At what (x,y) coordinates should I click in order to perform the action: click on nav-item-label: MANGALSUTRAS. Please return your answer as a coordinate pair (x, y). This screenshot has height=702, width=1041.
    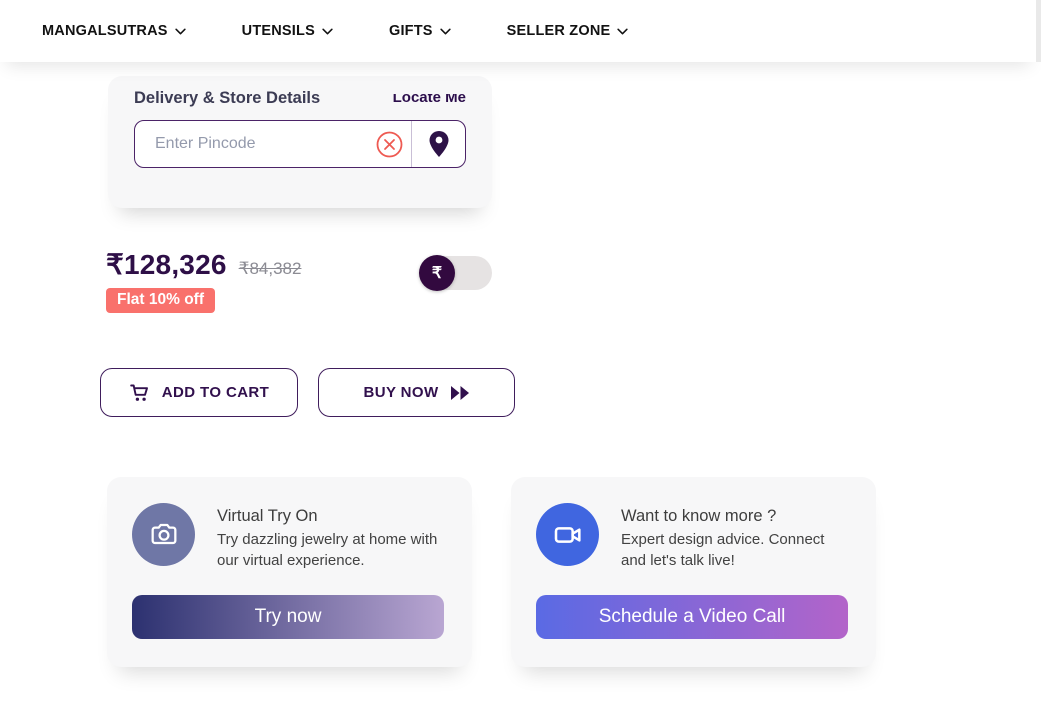
    Looking at the image, I should click on (105, 31).